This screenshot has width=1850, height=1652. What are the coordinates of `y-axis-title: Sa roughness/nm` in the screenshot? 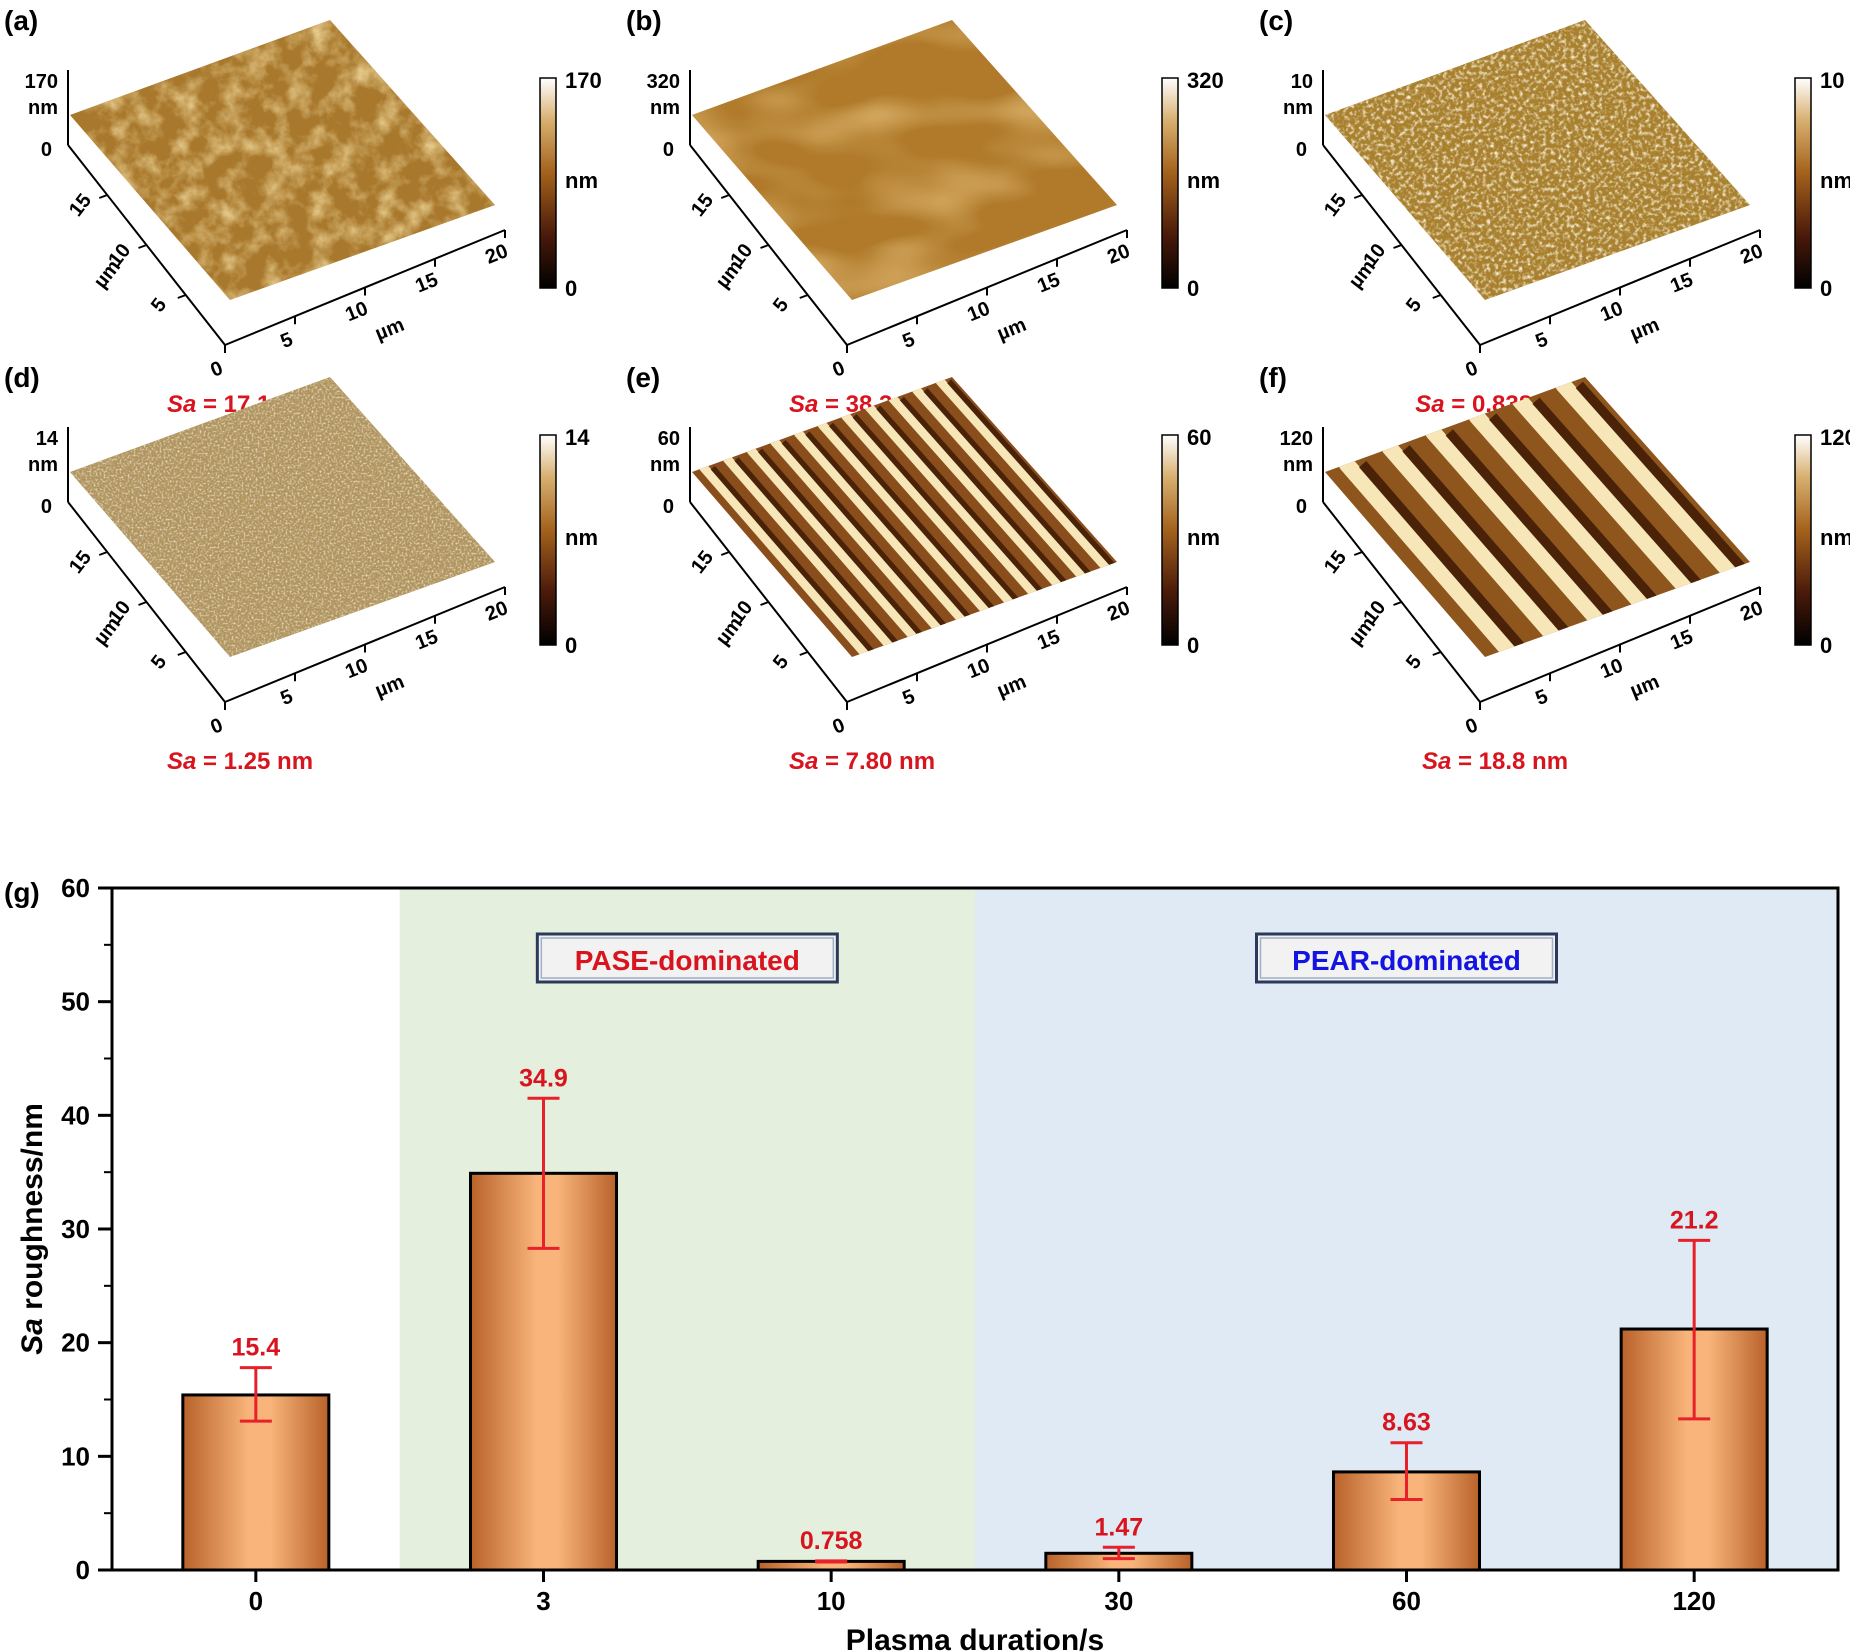 It's located at (32, 1229).